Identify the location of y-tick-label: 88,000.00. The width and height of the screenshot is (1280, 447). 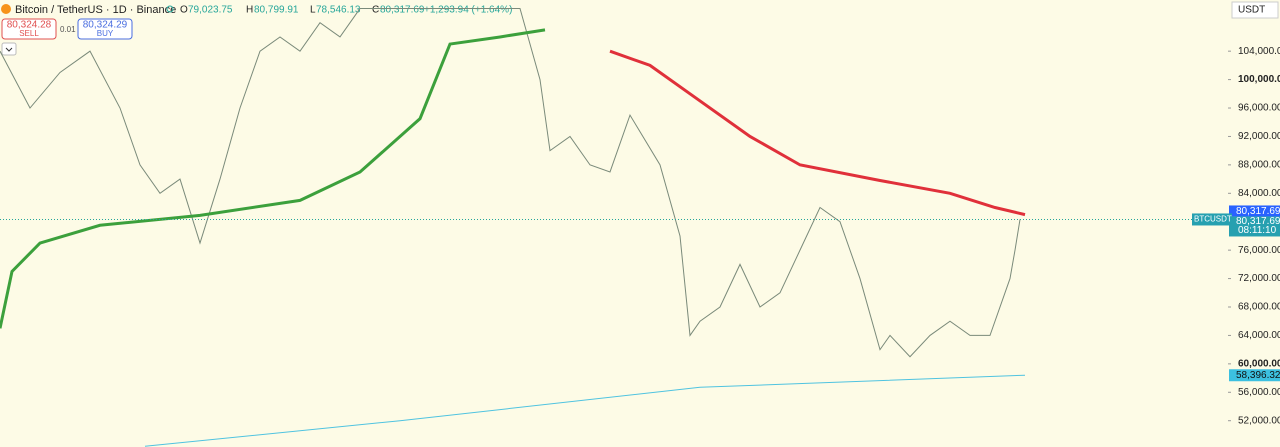
(1259, 165).